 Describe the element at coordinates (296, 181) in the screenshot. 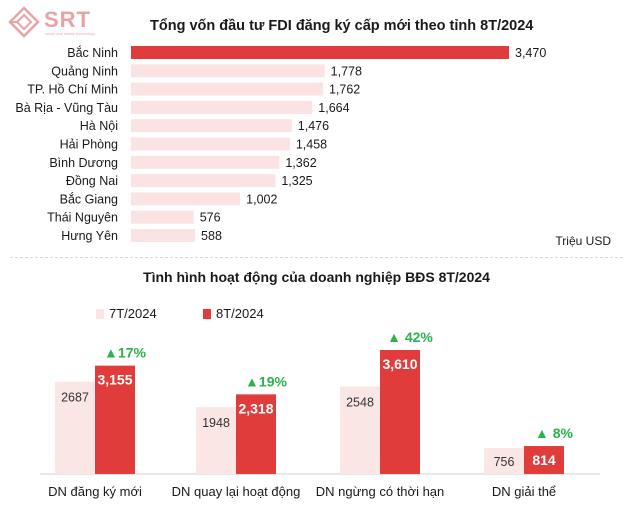

I see `fdi-value-label: 1,325` at that location.